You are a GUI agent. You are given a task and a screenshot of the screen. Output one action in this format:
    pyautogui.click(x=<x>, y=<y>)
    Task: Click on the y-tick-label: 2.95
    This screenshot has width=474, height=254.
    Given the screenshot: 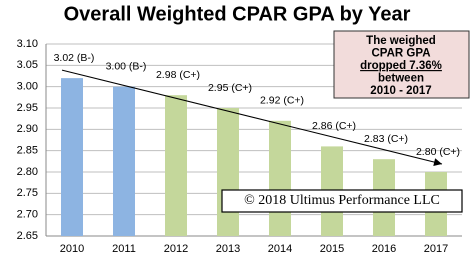 What is the action you would take?
    pyautogui.click(x=27, y=108)
    